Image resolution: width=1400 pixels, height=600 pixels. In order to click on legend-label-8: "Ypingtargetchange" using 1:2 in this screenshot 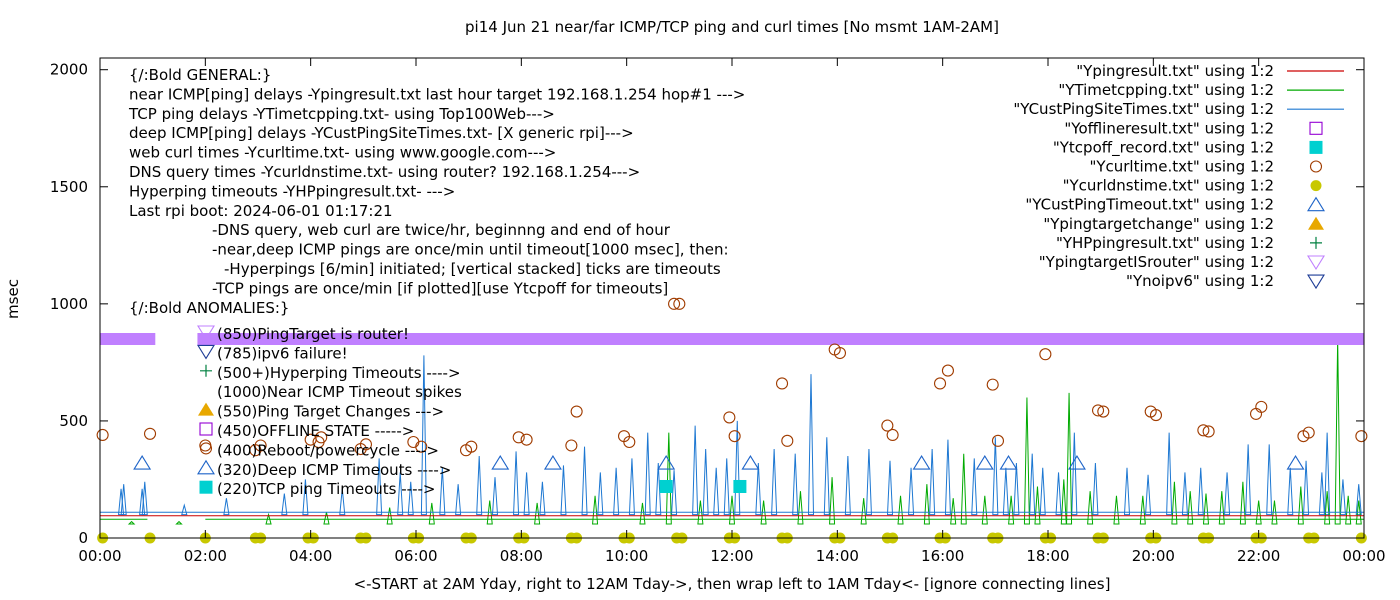, I will do `click(1158, 224)`.